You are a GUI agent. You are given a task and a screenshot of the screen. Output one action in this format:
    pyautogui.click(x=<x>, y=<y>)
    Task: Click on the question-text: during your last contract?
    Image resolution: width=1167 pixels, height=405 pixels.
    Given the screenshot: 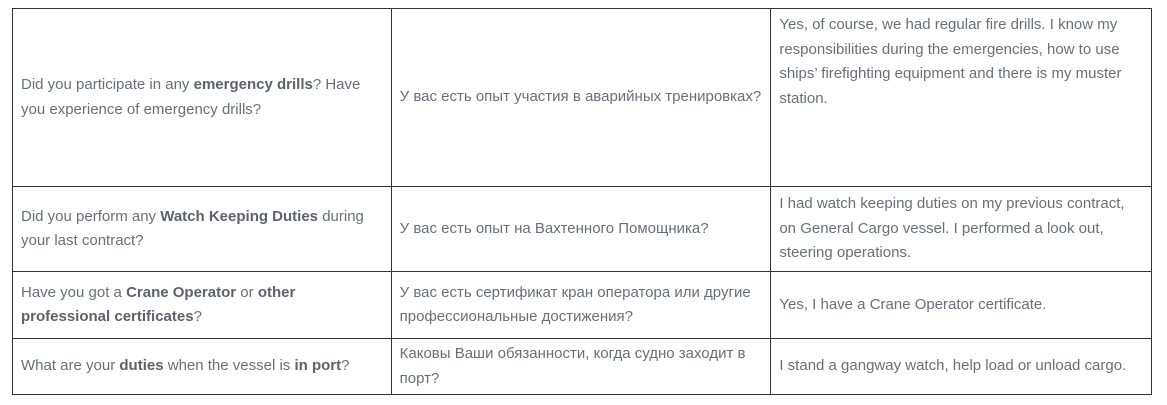 What is the action you would take?
    pyautogui.click(x=192, y=228)
    